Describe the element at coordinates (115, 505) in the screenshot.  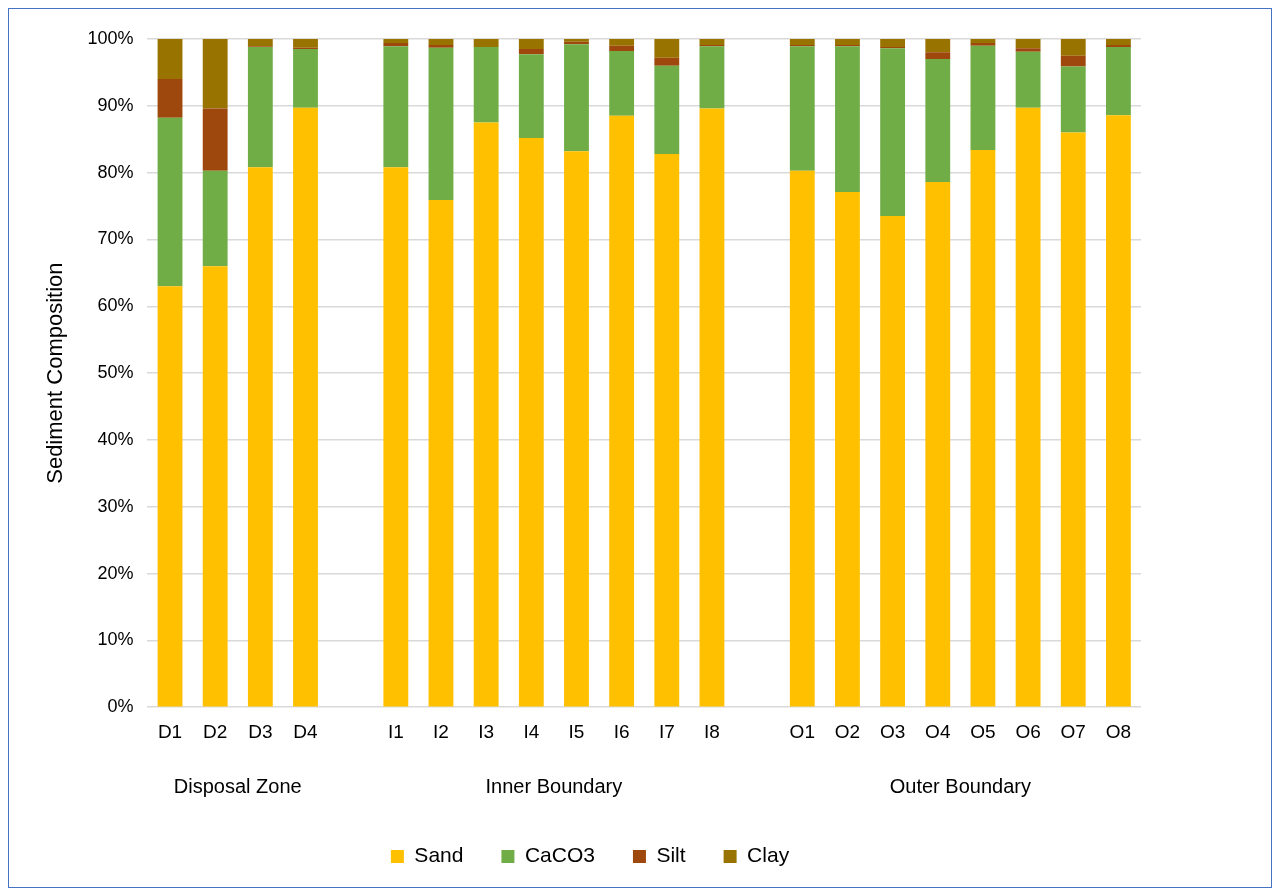
I see `y-tick-label: 30%` at that location.